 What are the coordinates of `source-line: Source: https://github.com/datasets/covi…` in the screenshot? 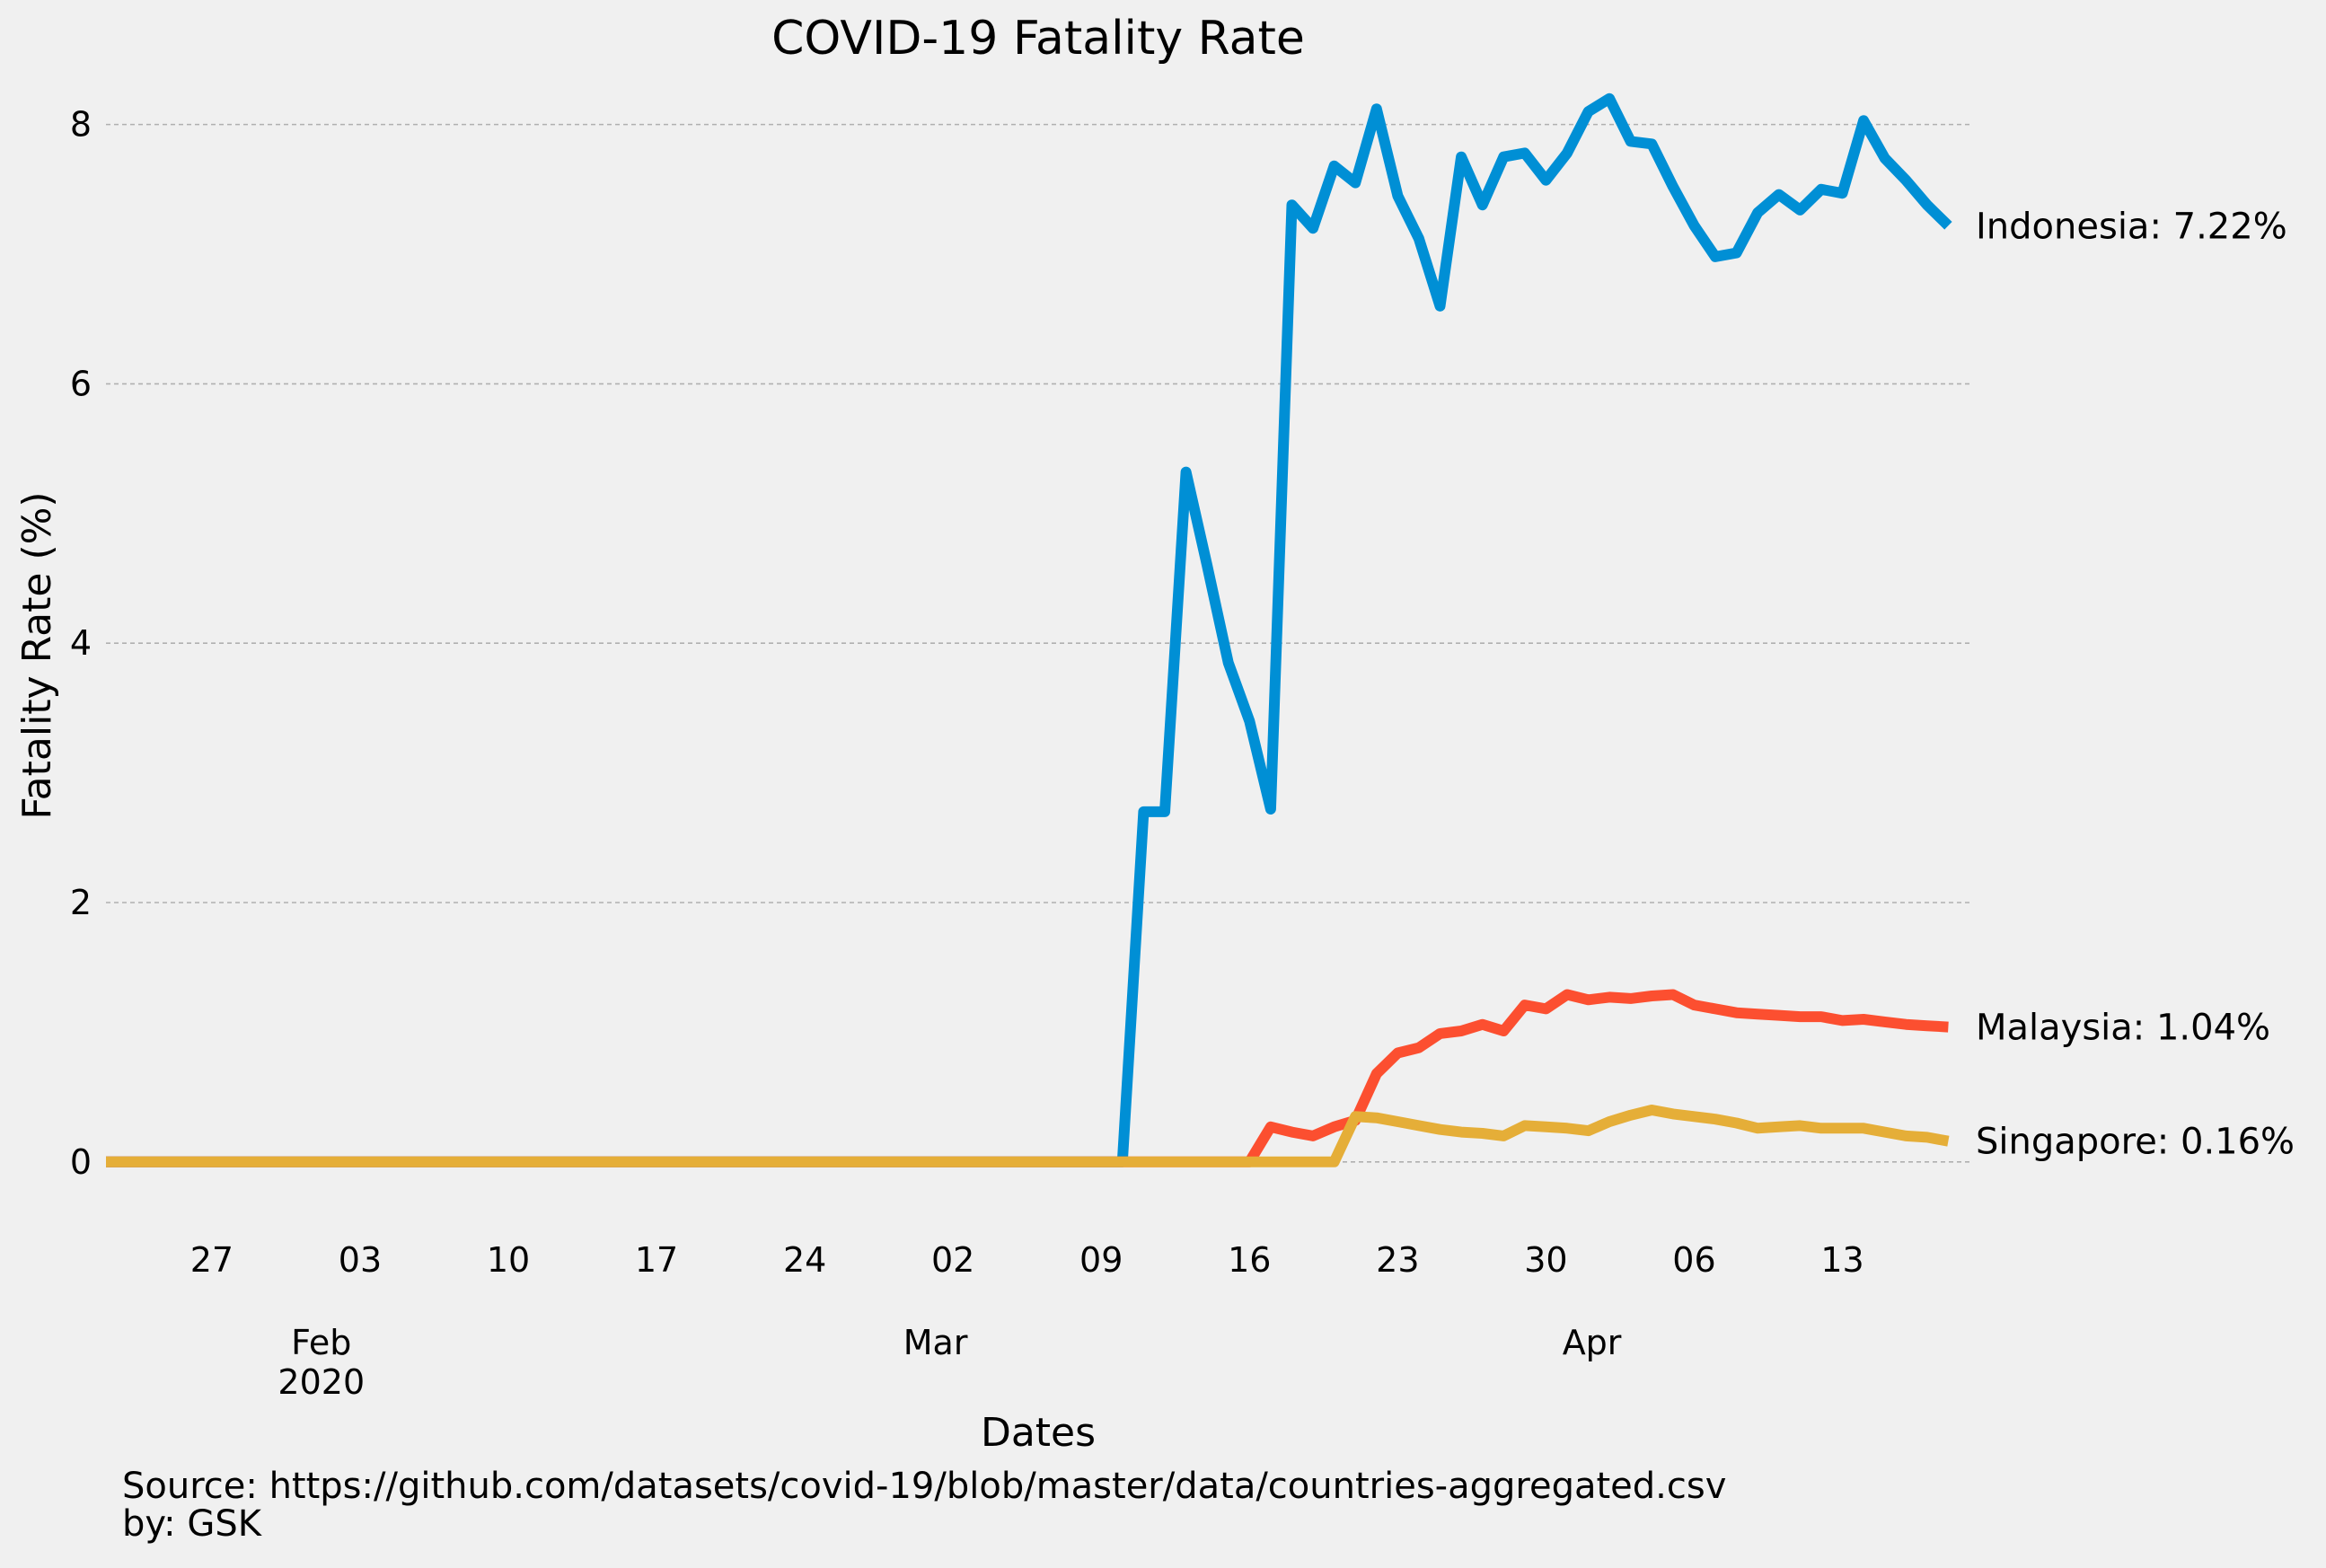 It's located at (924, 1486).